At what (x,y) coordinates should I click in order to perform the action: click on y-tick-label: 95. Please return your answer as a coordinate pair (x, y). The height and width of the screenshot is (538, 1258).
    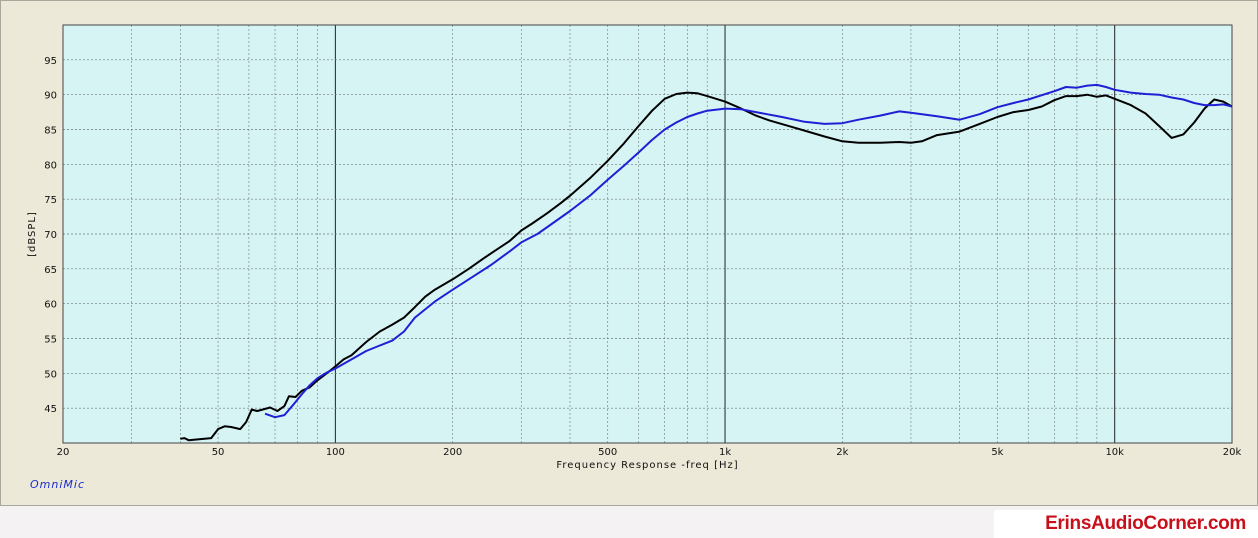
    Looking at the image, I should click on (50, 61).